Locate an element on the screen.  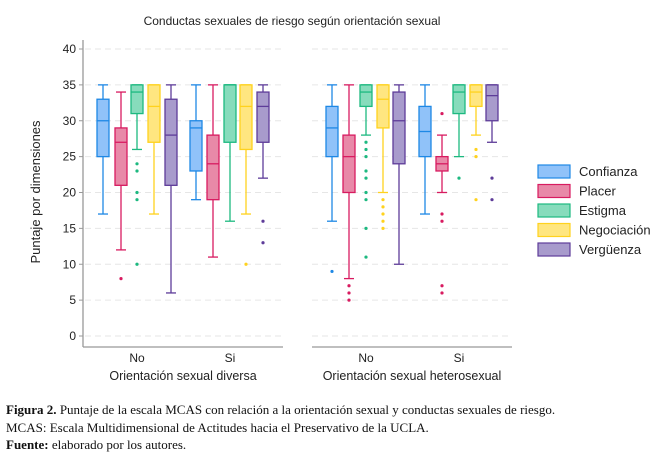
y-tick-label: 40 is located at coordinates (70, 49).